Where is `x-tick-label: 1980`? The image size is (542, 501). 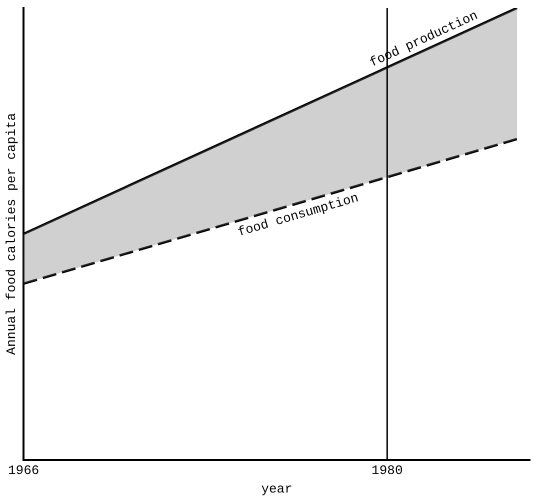
x-tick-label: 1980 is located at coordinates (387, 470).